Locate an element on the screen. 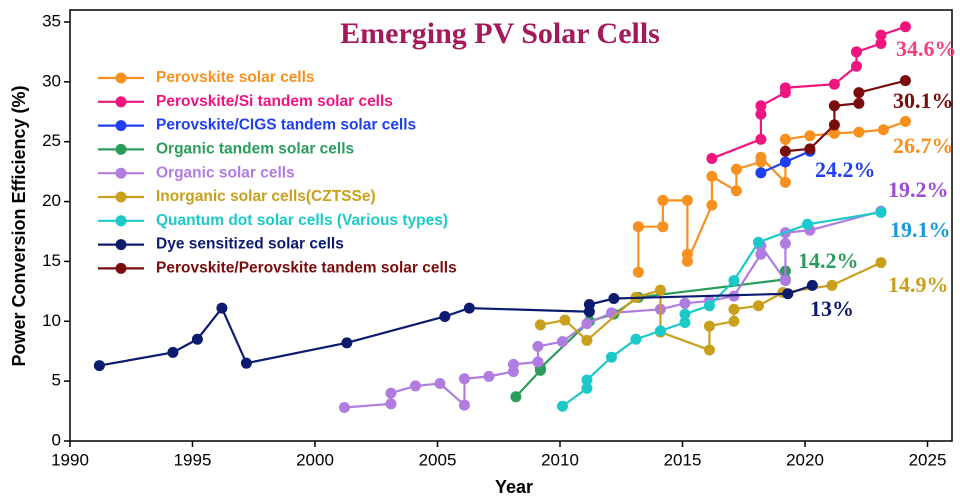 This screenshot has height=498, width=960. legend-label: Organic solar cells is located at coordinates (225, 172).